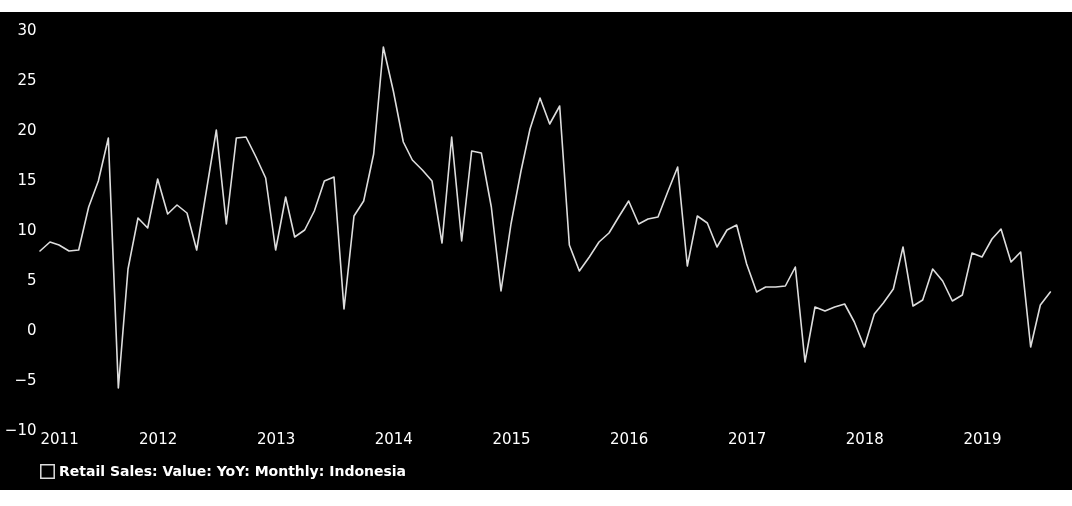 This screenshot has height=506, width=1072. Describe the element at coordinates (27, 129) in the screenshot. I see `y-tick-label: 20` at that location.